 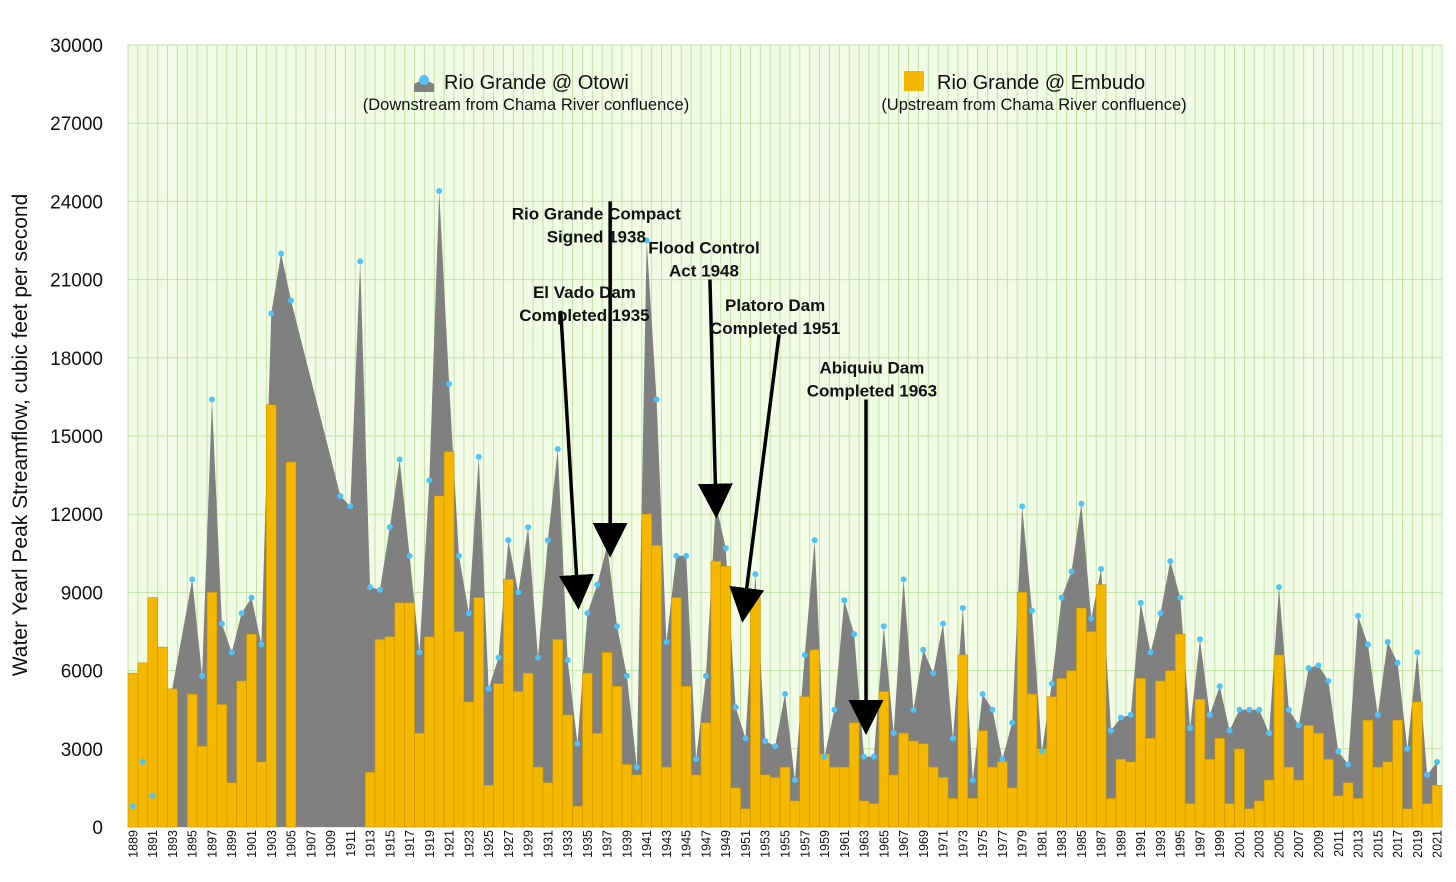 What do you see at coordinates (766, 844) in the screenshot?
I see `x-tick-label: 1953` at bounding box center [766, 844].